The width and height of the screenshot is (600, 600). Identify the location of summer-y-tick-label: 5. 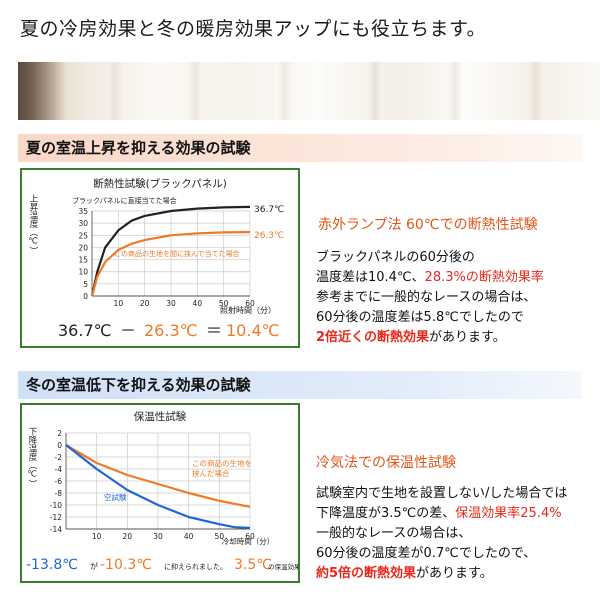
(85, 284).